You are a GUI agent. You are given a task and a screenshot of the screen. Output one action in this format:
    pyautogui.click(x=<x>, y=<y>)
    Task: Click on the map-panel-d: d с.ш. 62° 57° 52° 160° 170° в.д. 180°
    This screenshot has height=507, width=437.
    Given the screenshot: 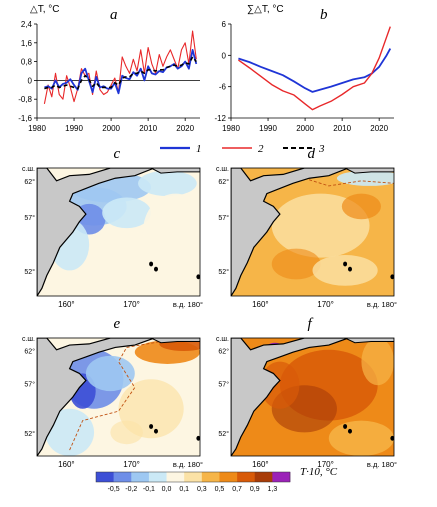 What is the action you would take?
    pyautogui.click(x=306, y=227)
    